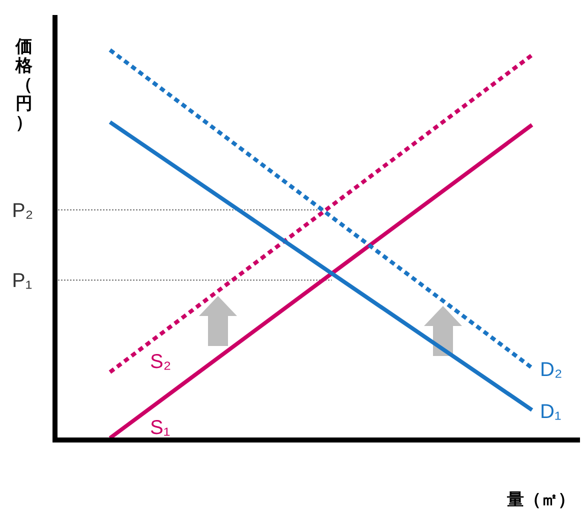  Describe the element at coordinates (160, 428) in the screenshot. I see `series-label: S₁` at that location.